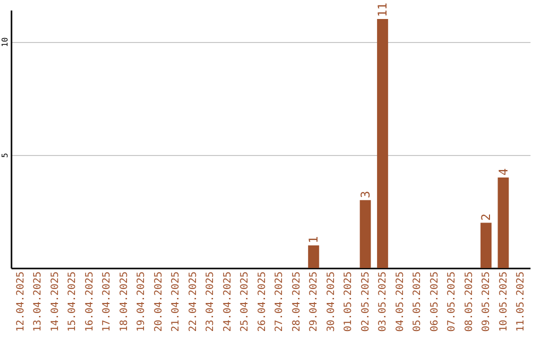 The image size is (540, 340). I want to click on data-label: 1, so click(313, 240).